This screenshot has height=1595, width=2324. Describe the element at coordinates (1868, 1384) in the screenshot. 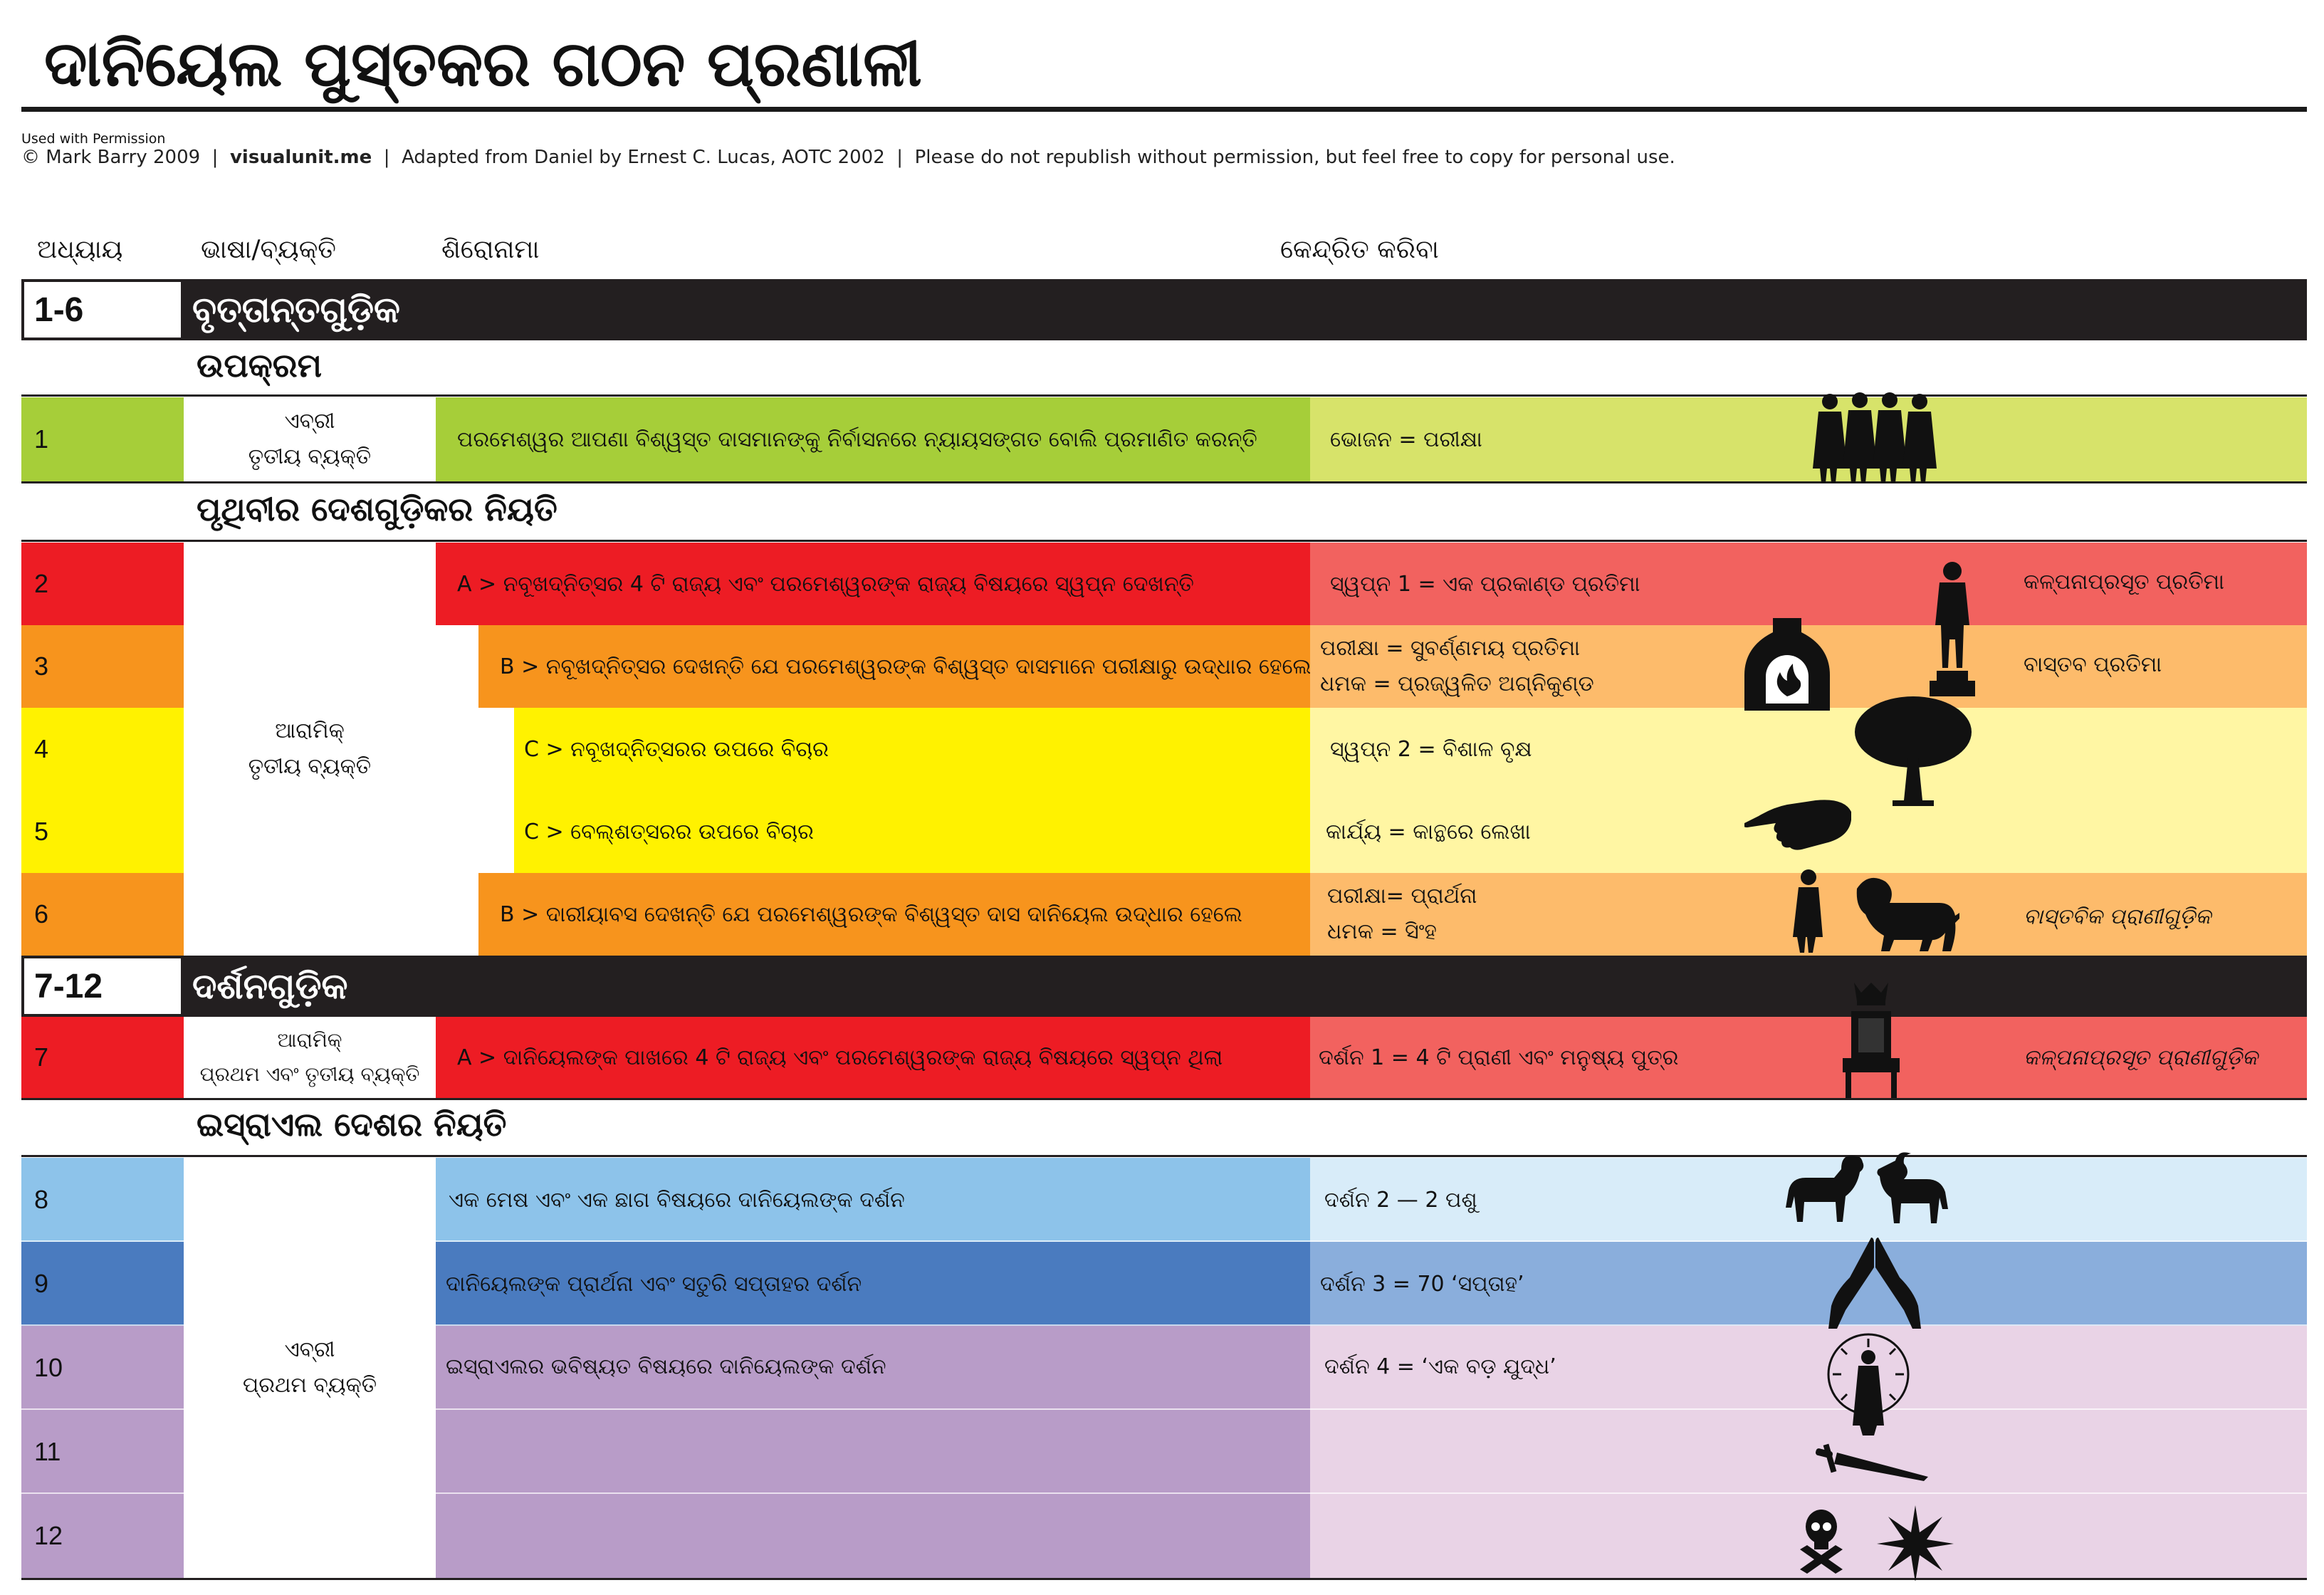

I see `radiant-figure-icon` at that location.